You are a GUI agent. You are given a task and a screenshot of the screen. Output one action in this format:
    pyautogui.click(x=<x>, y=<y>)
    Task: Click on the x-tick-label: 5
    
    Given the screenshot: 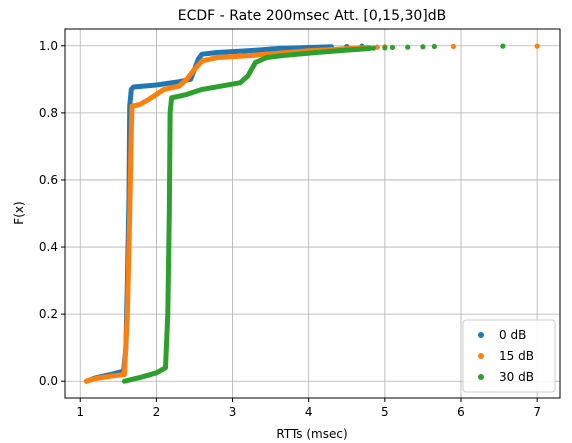 What is the action you would take?
    pyautogui.click(x=385, y=412)
    